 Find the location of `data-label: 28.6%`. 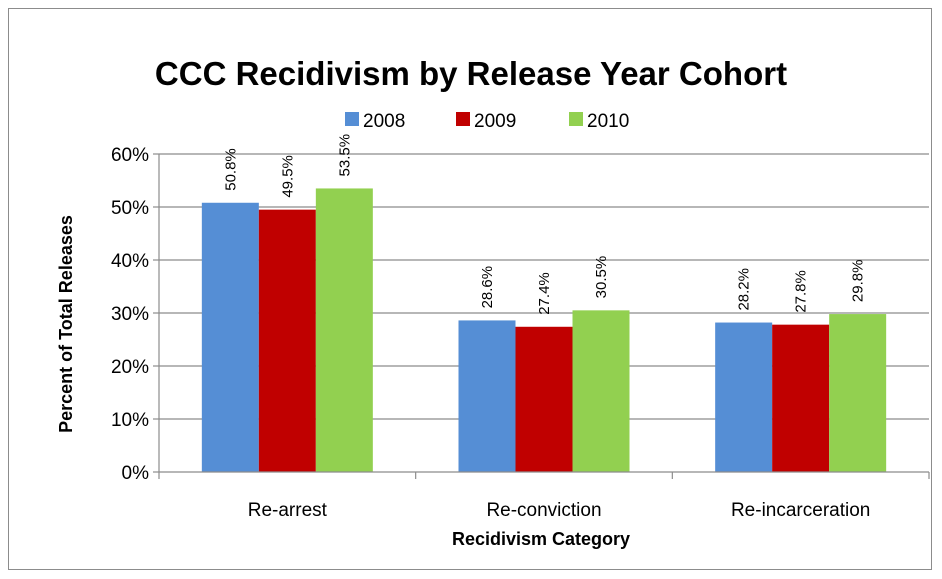

data-label: 28.6% is located at coordinates (487, 287).